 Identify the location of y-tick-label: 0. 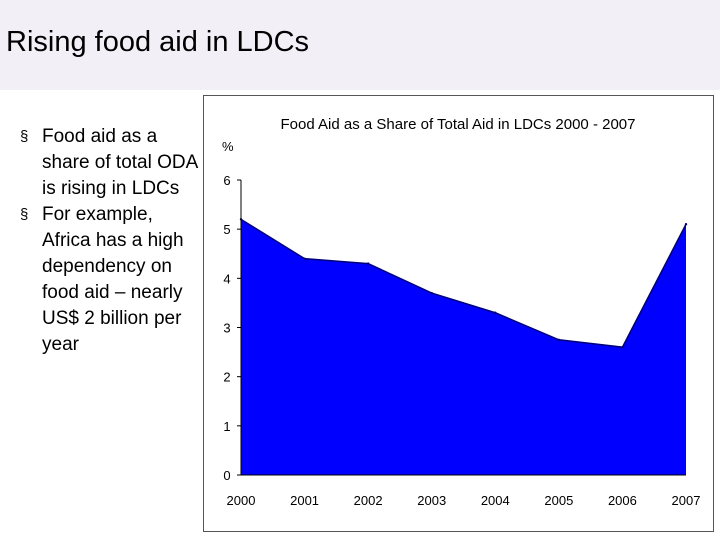
(226, 475).